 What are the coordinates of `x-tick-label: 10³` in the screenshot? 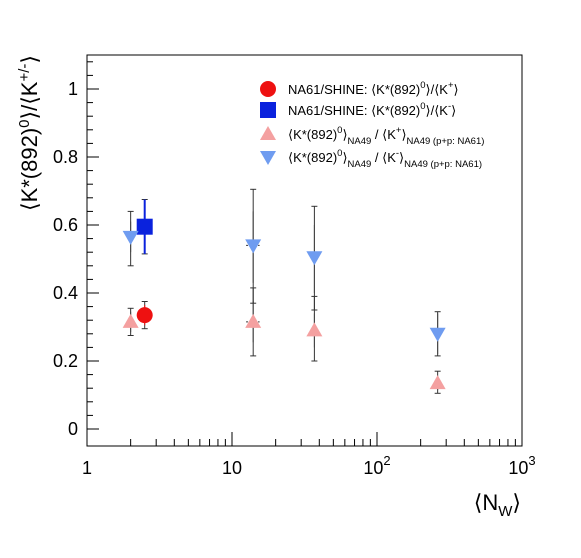 It's located at (521, 465).